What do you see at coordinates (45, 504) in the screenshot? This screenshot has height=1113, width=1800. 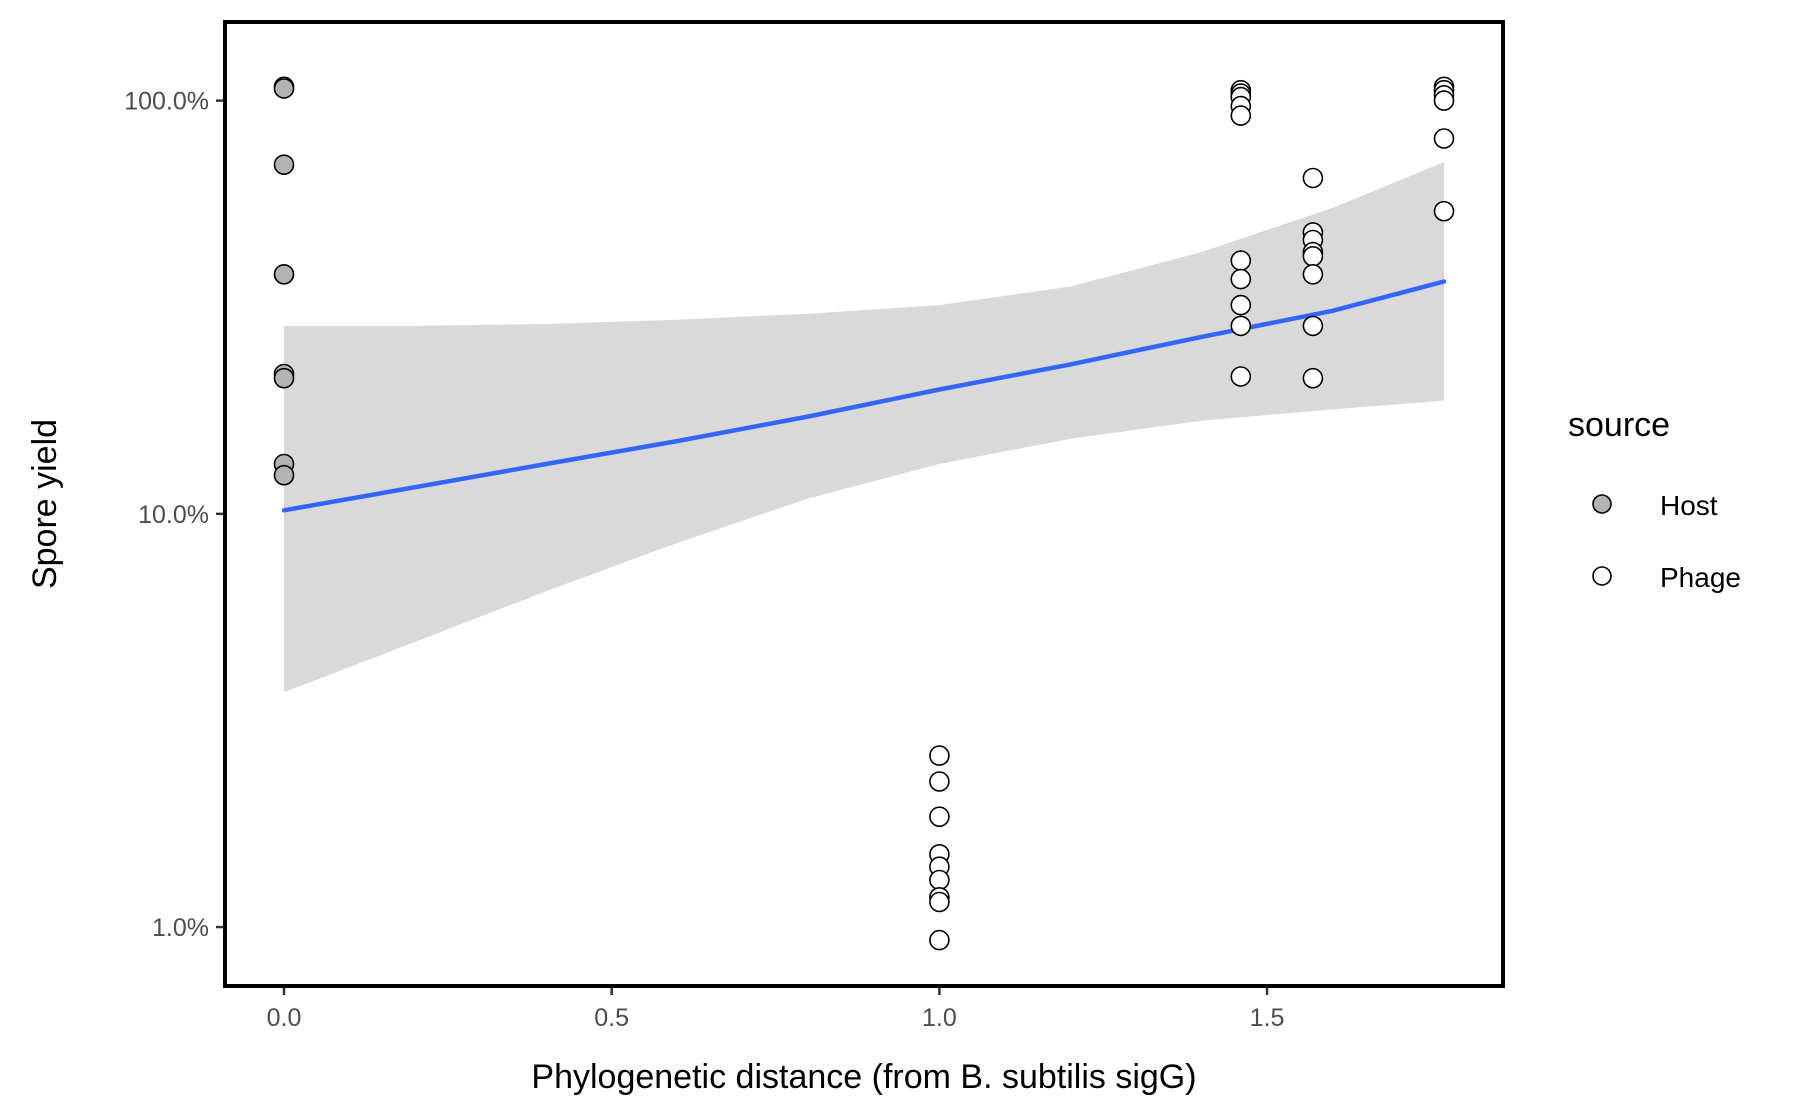 I see `y-axis-title: Spore yield` at bounding box center [45, 504].